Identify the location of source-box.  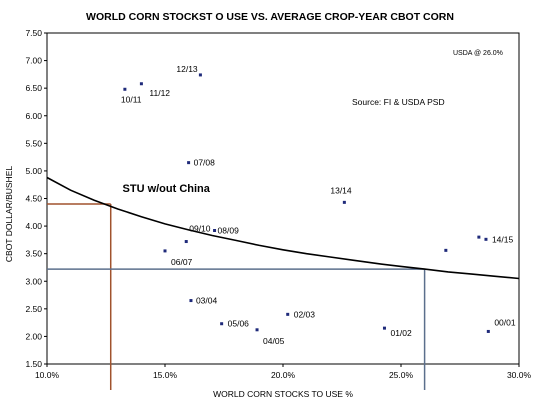
(403, 102).